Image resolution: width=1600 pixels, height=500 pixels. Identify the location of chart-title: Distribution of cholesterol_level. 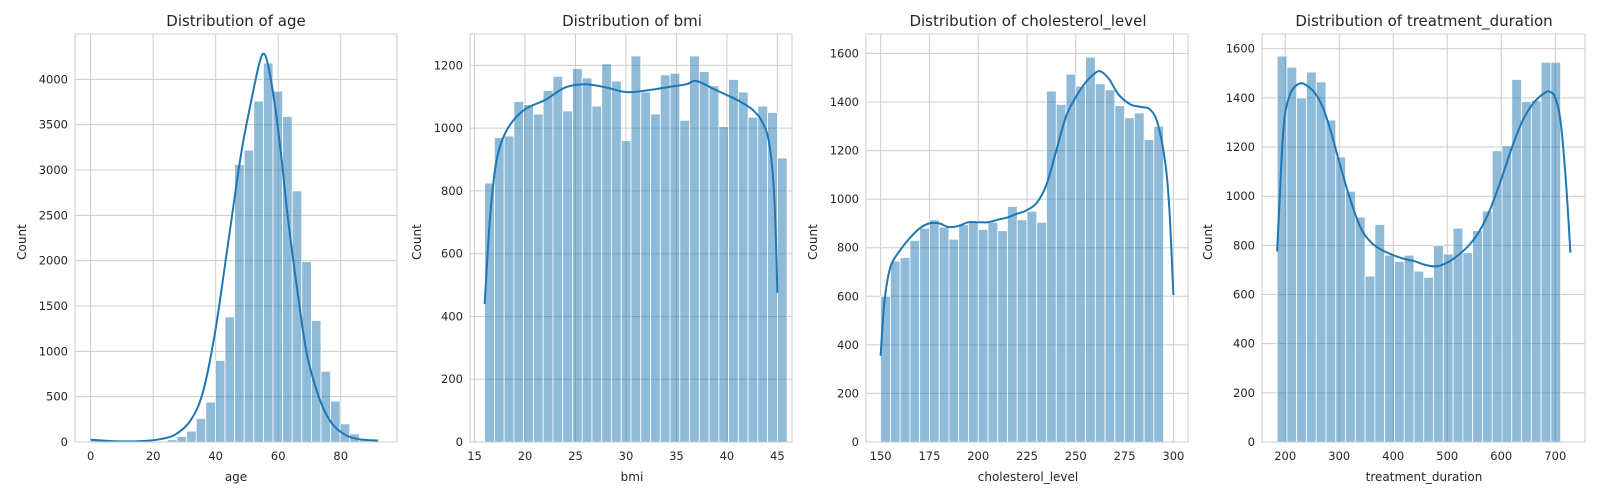
(1027, 21).